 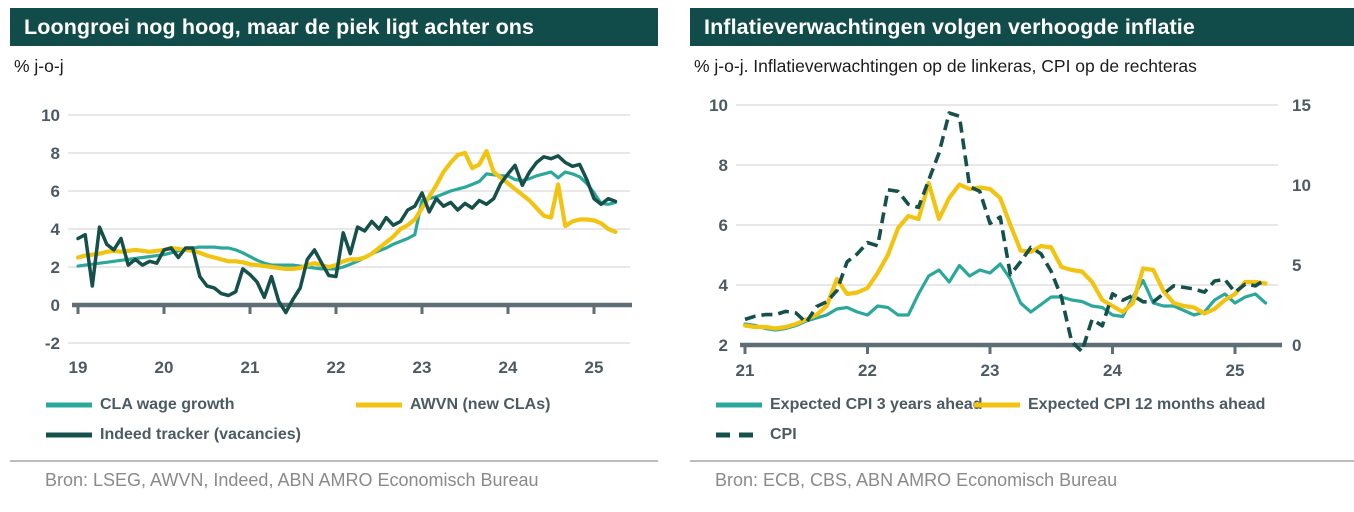 What do you see at coordinates (739, 405) in the screenshot?
I see `expected-cpi-3y-swatch-icon` at bounding box center [739, 405].